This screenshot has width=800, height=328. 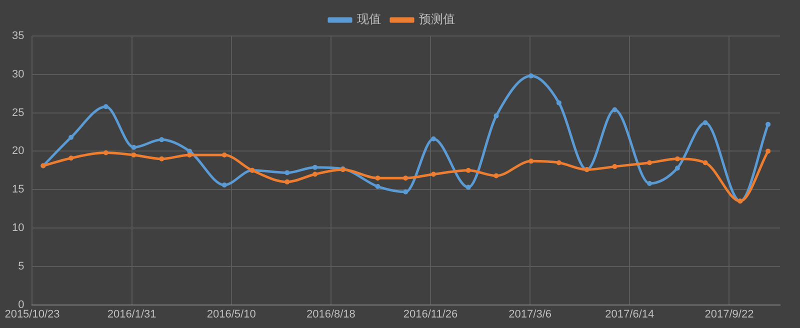 What do you see at coordinates (18, 190) in the screenshot?
I see `y-tick-label: 15` at bounding box center [18, 190].